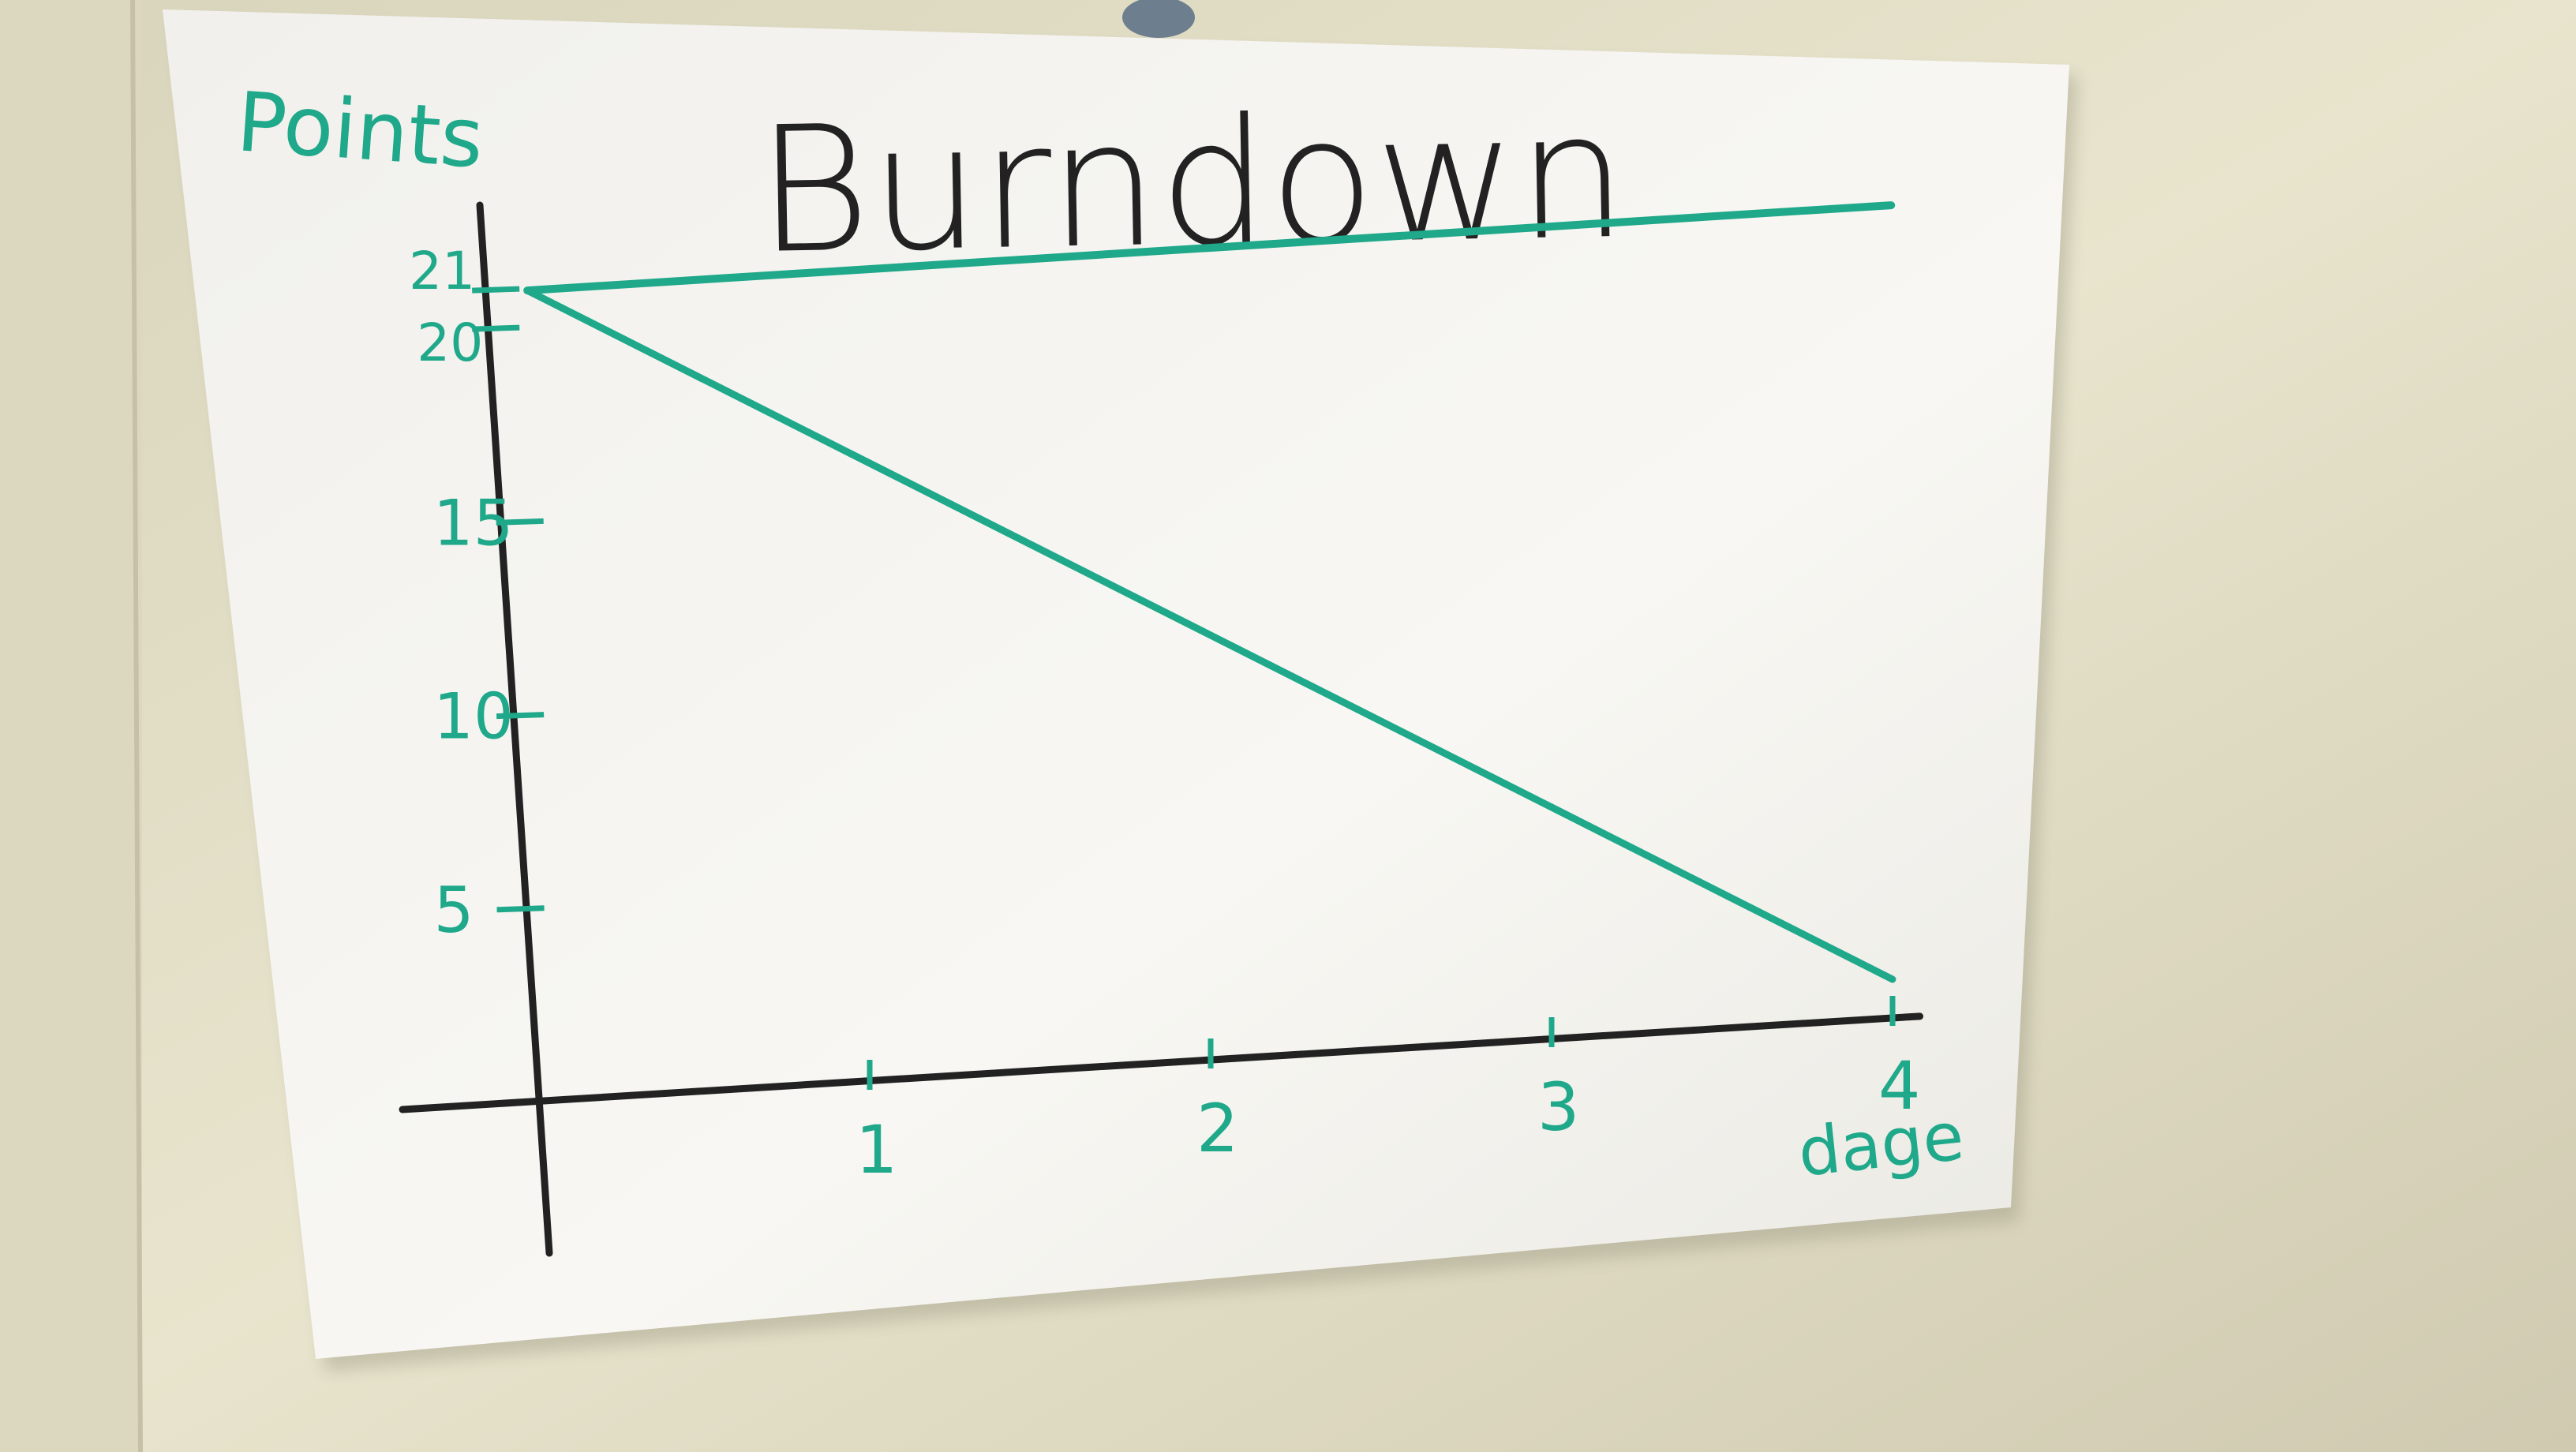 This screenshot has width=2576, height=1452. What do you see at coordinates (1217, 1128) in the screenshot?
I see `x-tick-label-1: 2` at bounding box center [1217, 1128].